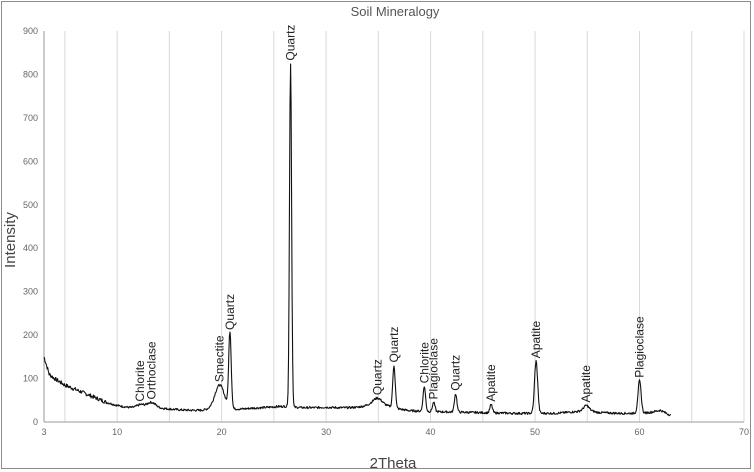 The width and height of the screenshot is (754, 472). Describe the element at coordinates (640, 432) in the screenshot. I see `x-tick-label: 60` at that location.